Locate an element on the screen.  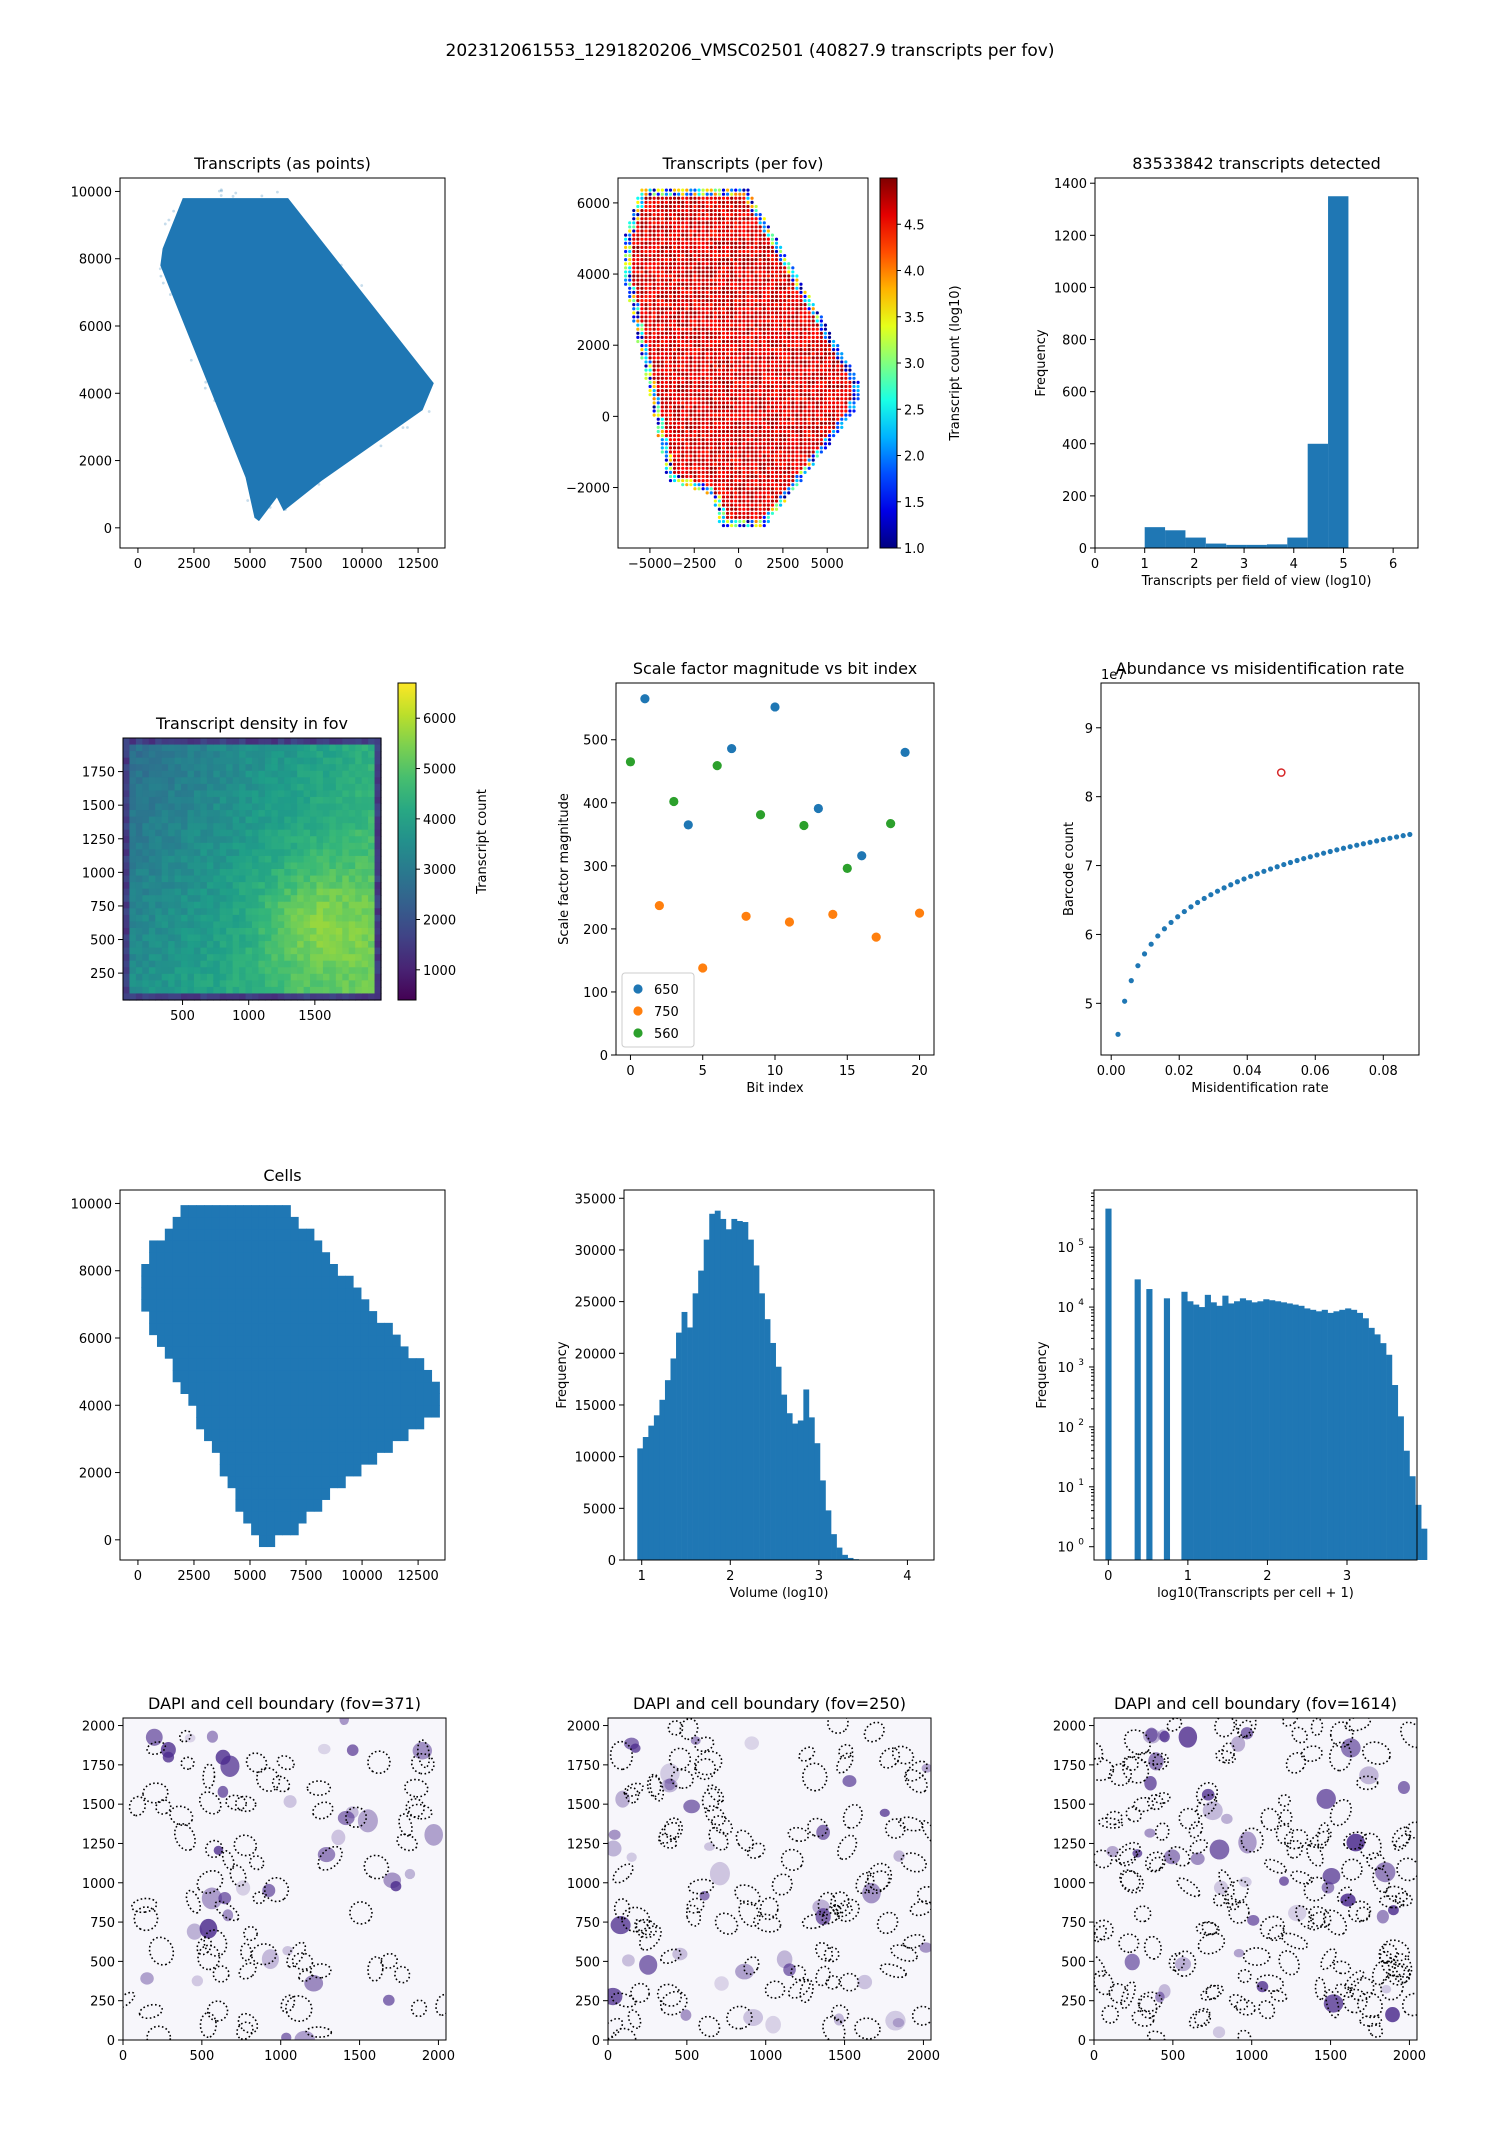
transcript-point is located at coordinates (169, 220).